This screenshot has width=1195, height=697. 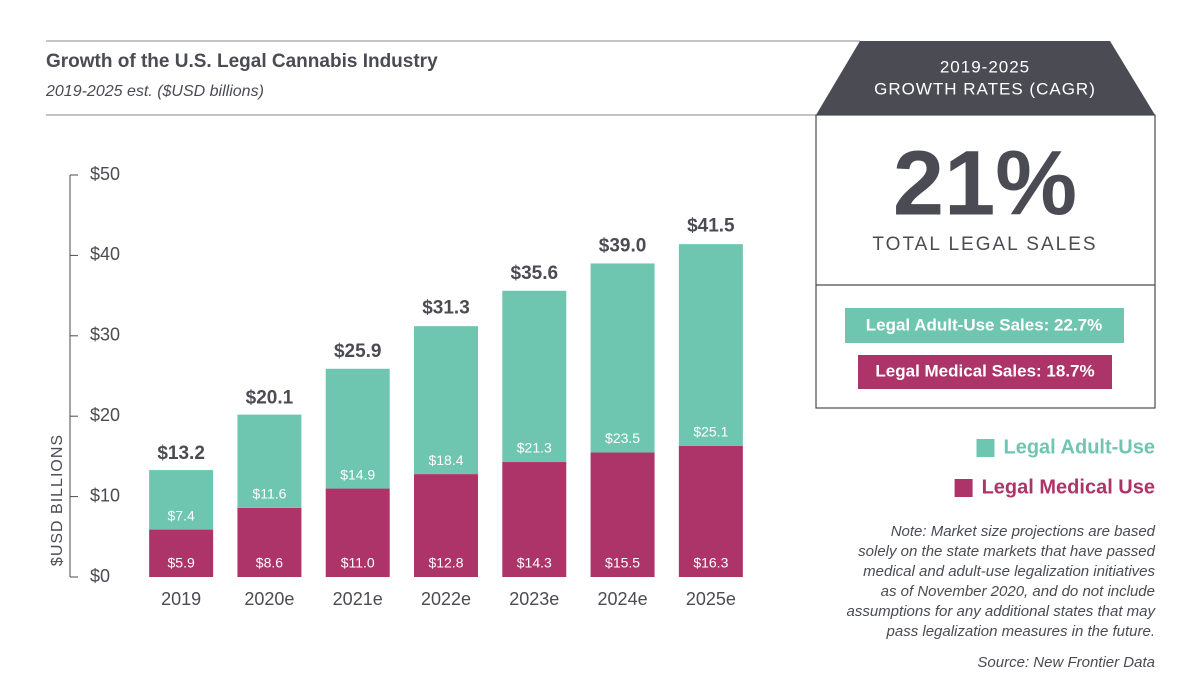 I want to click on total-label: $35.6, so click(x=535, y=273).